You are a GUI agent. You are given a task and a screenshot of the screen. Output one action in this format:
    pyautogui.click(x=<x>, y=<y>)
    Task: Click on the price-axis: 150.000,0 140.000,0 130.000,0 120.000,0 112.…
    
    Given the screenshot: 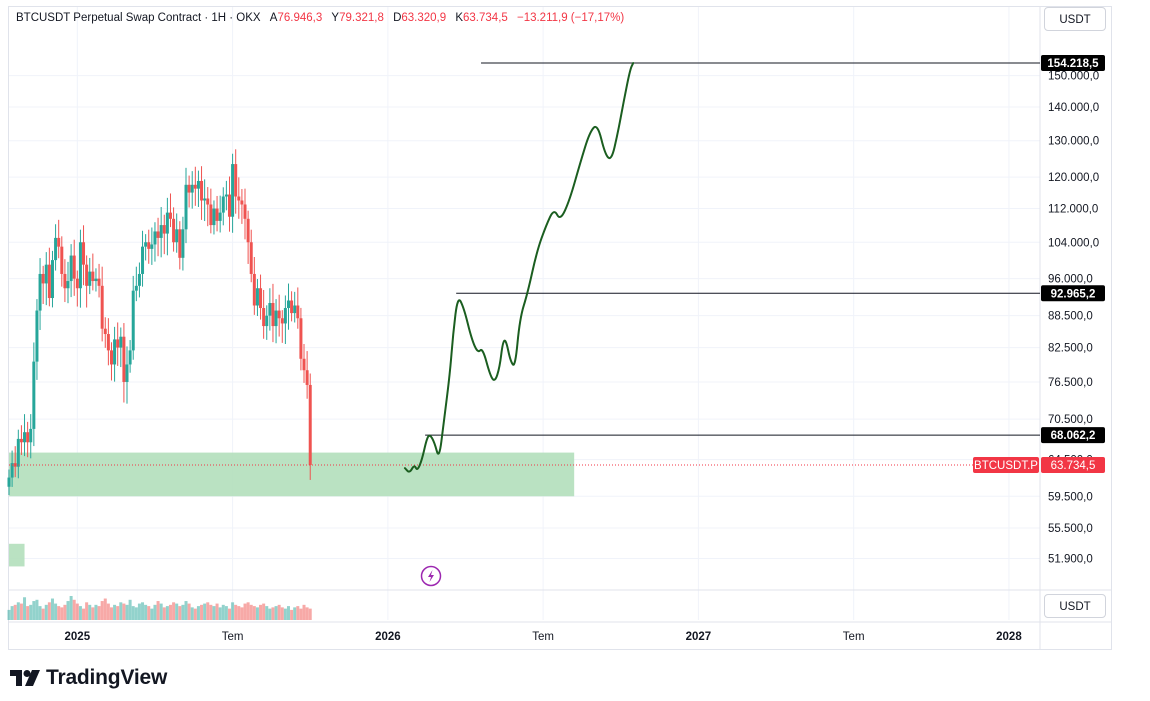 What is the action you would take?
    pyautogui.click(x=1073, y=318)
    